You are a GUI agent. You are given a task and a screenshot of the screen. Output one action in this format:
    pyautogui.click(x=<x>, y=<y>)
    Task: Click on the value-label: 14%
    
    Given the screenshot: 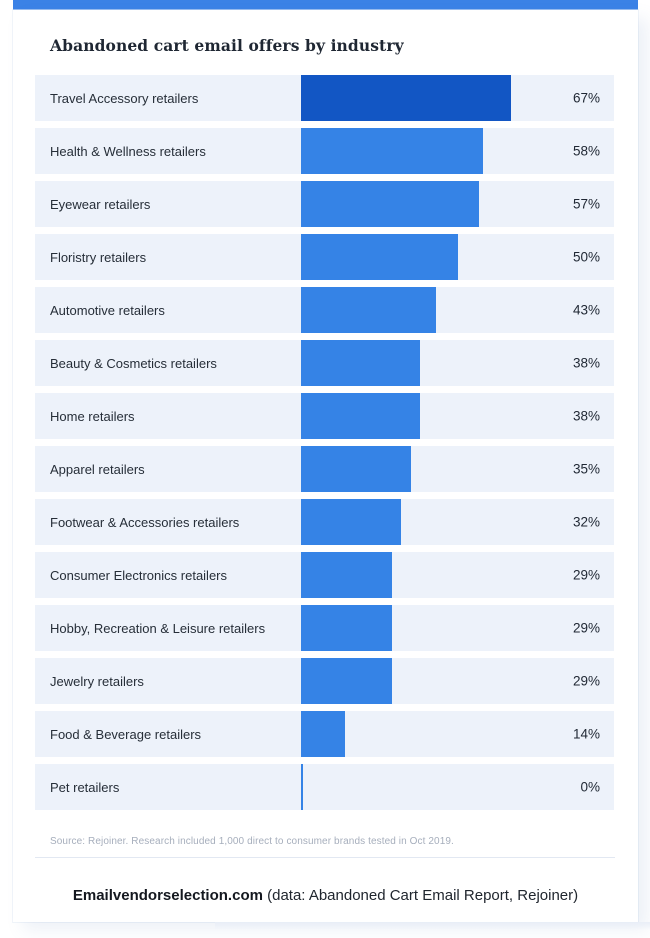 What is the action you would take?
    pyautogui.click(x=586, y=734)
    